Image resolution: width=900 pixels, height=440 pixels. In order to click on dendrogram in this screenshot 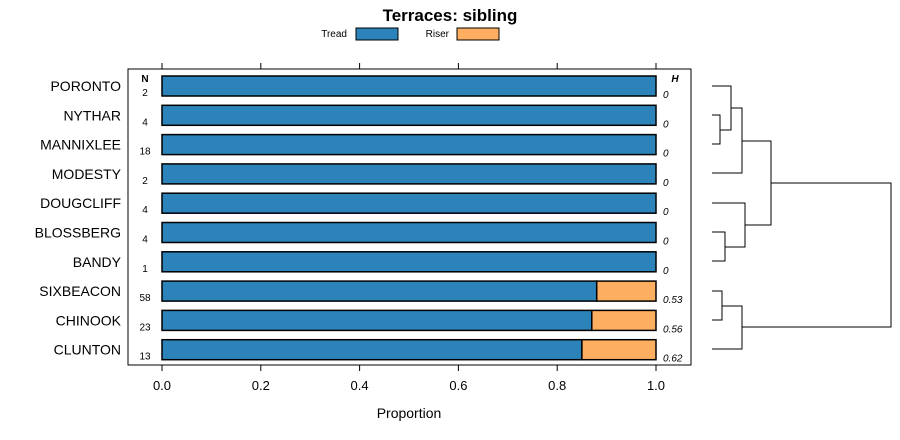, I will do `click(802, 217)`.